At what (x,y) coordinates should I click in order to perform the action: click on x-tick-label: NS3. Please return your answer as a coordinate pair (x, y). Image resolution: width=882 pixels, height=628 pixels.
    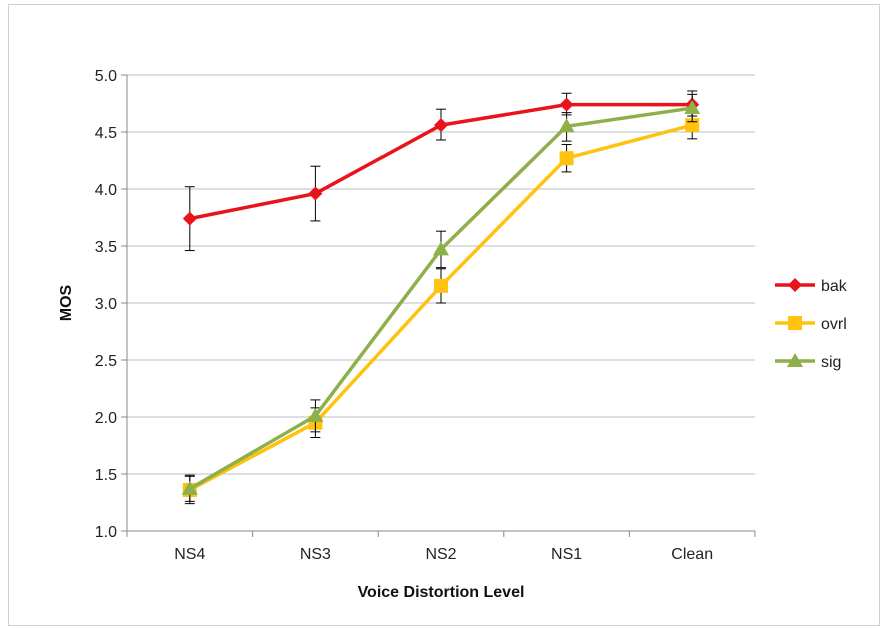
    Looking at the image, I should click on (315, 554).